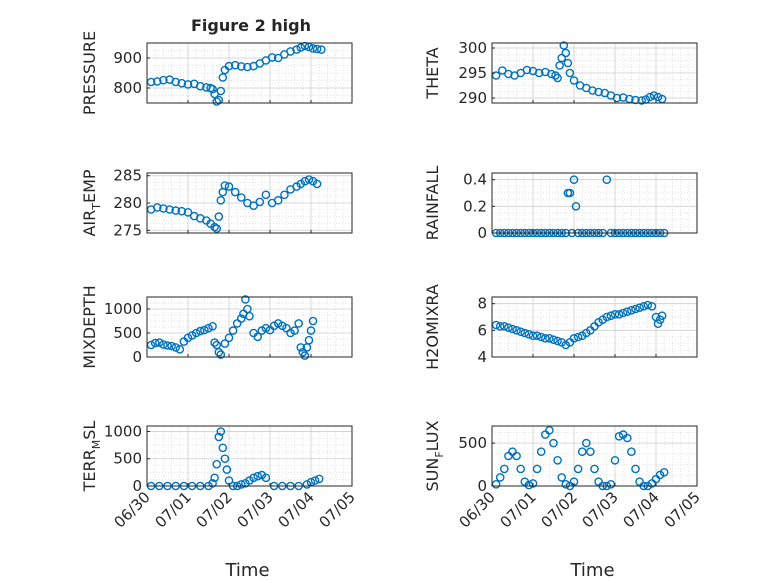  I want to click on y-axis-label: PRESSURE, so click(89, 73).